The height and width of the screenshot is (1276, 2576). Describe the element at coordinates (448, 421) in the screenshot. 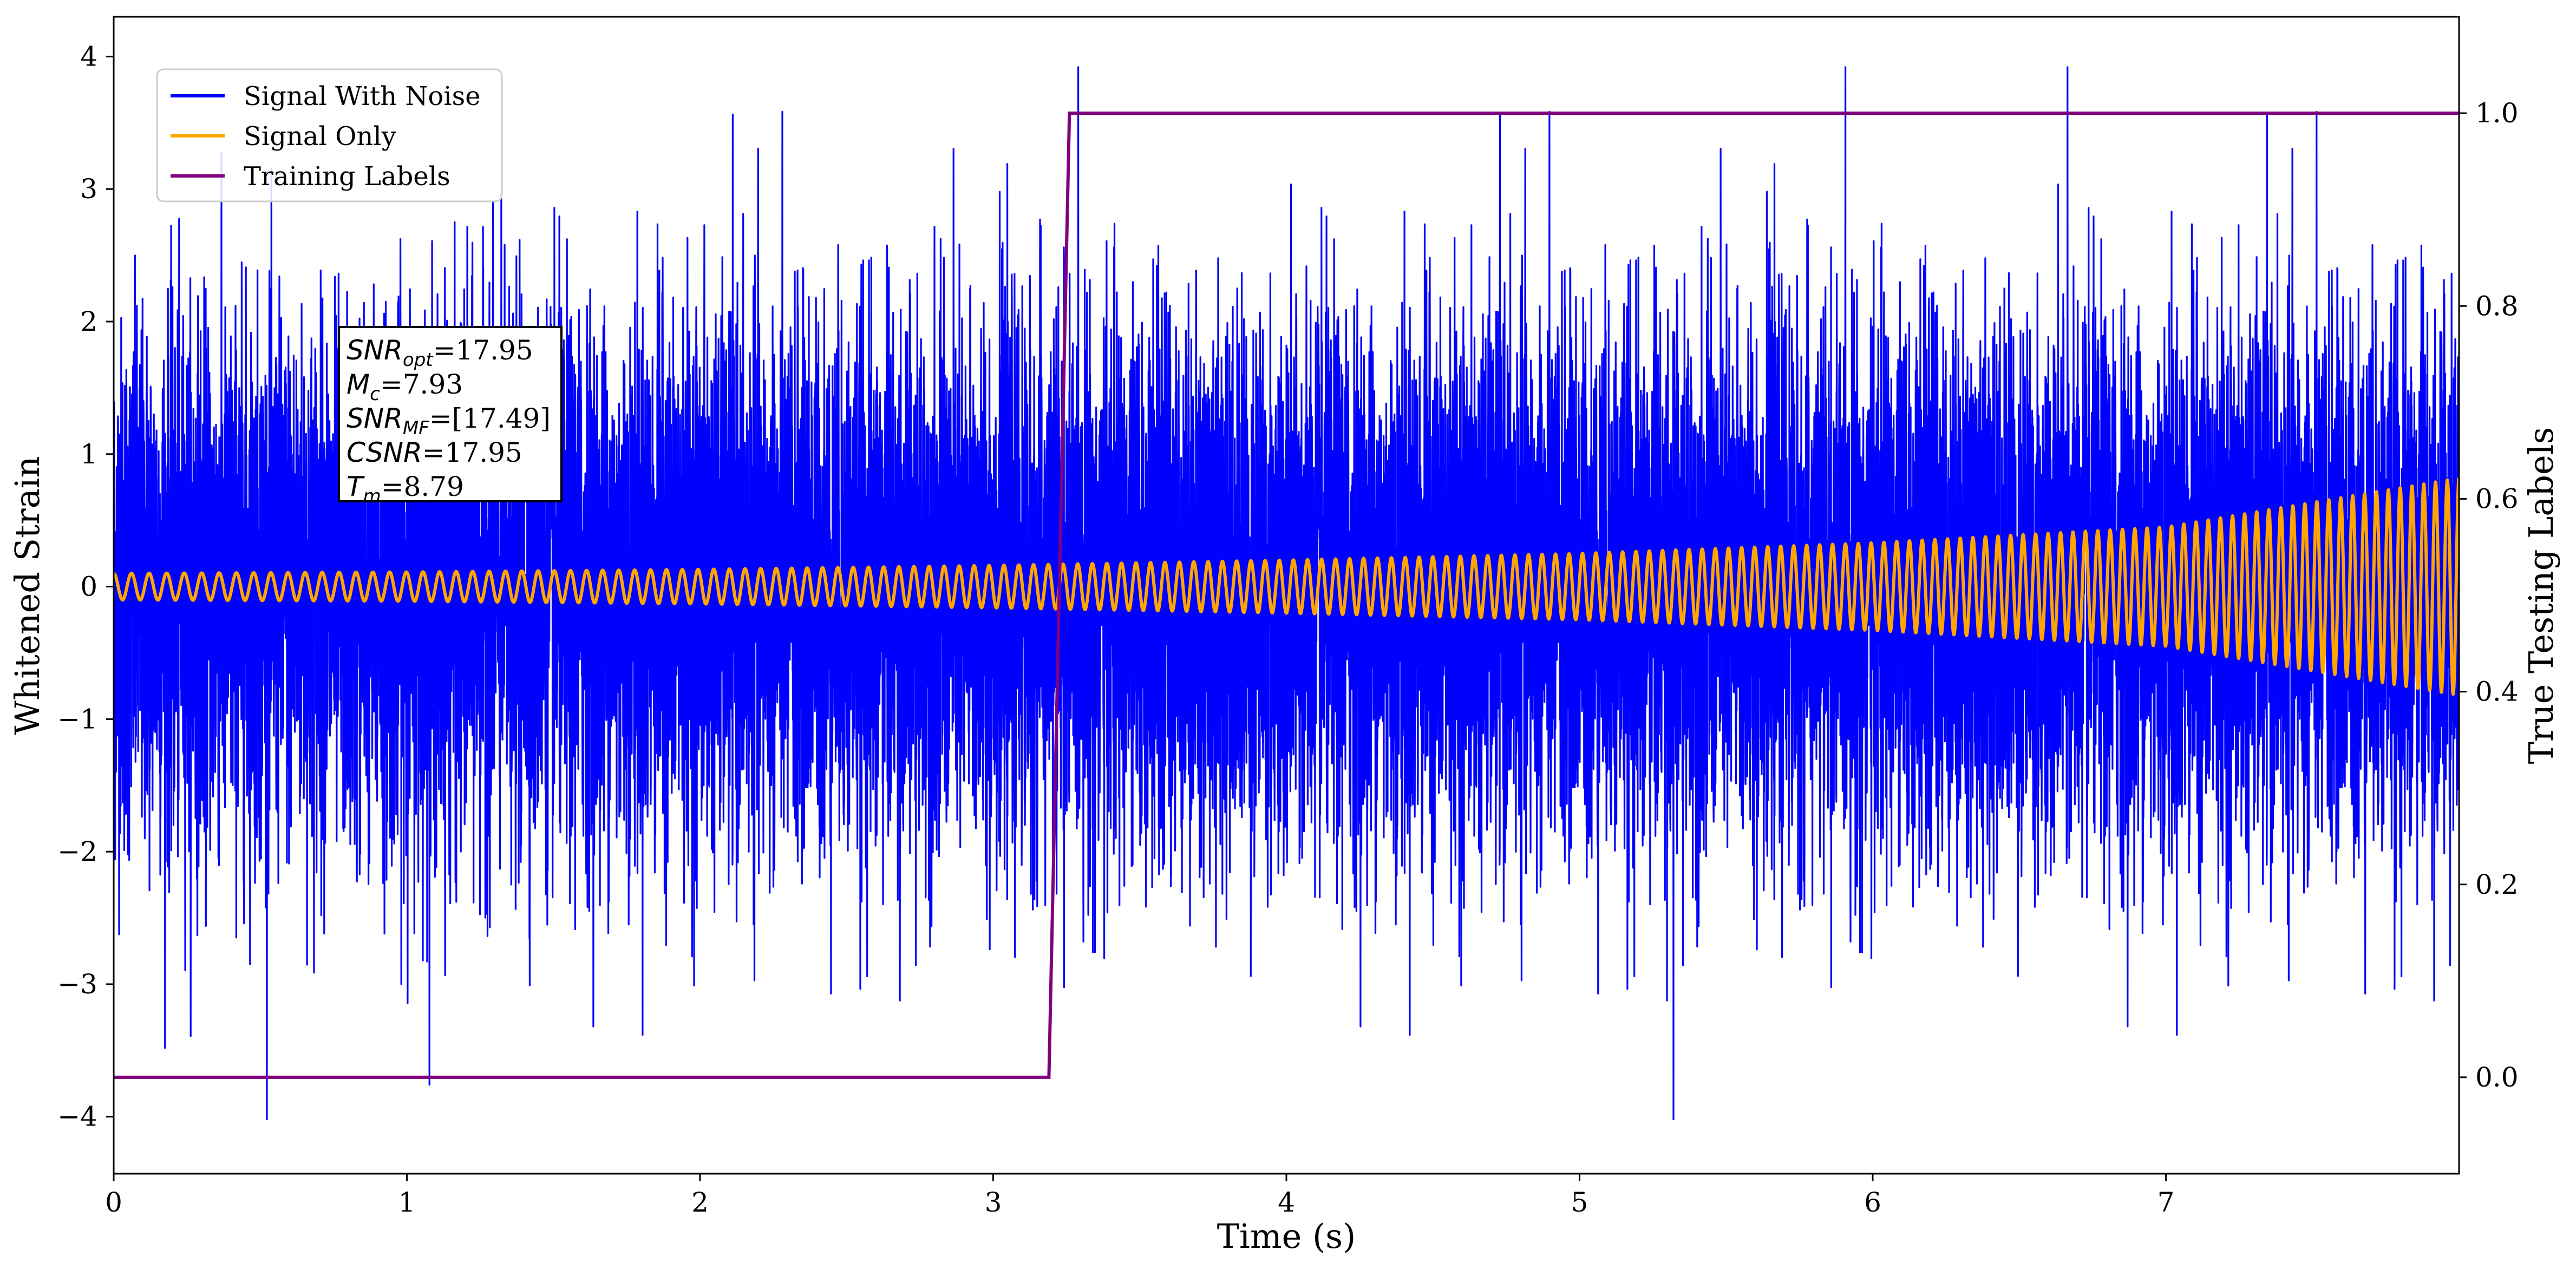

I see `annotation-line: SNRMF=[17.49]` at that location.